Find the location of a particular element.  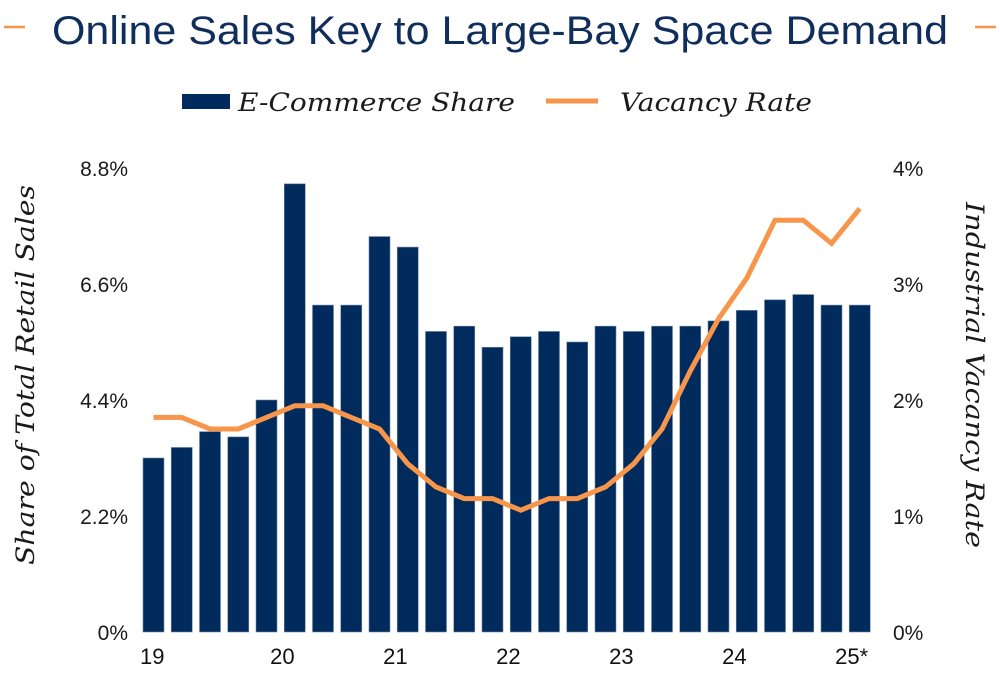

legend-swatch-ecommerce is located at coordinates (206, 101).